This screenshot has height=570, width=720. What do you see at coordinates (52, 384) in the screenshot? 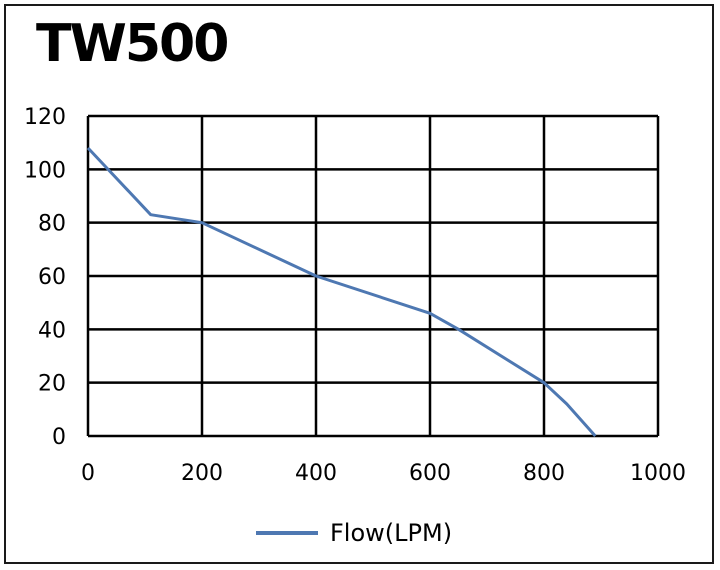
I see `y-tick-label: 20` at bounding box center [52, 384].